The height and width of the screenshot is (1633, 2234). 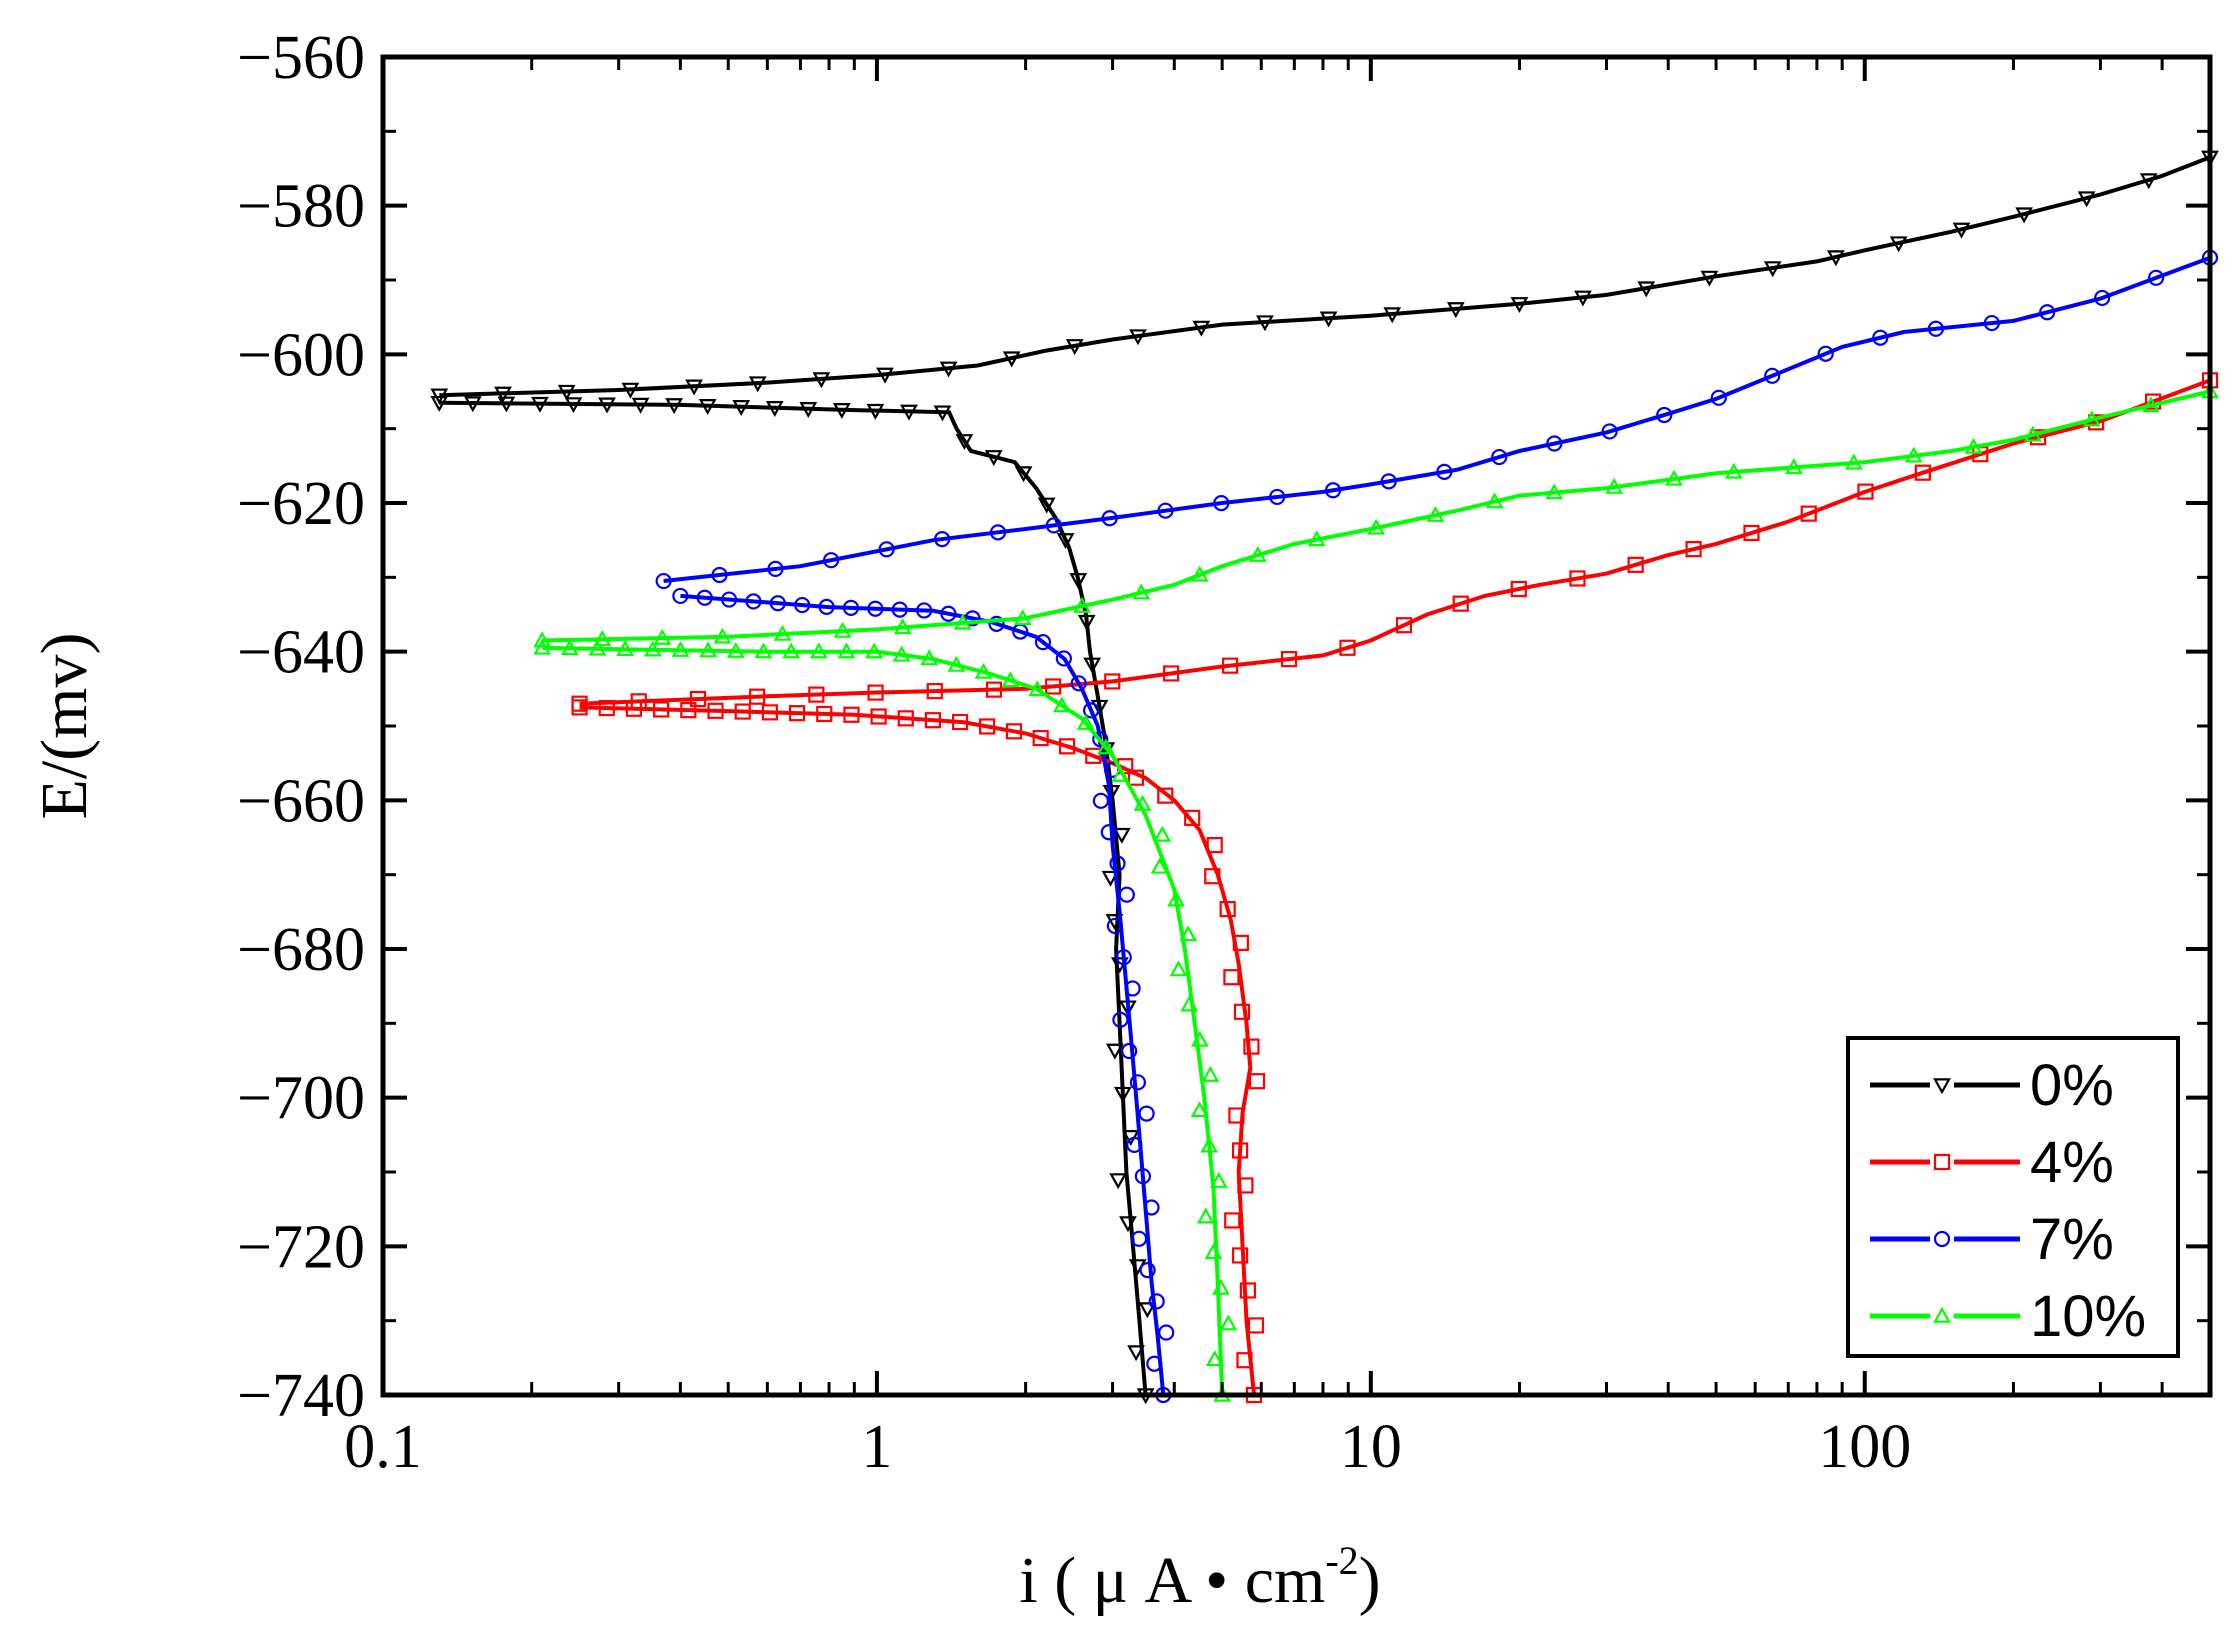 I want to click on y-tick-label: −600, so click(x=301, y=355).